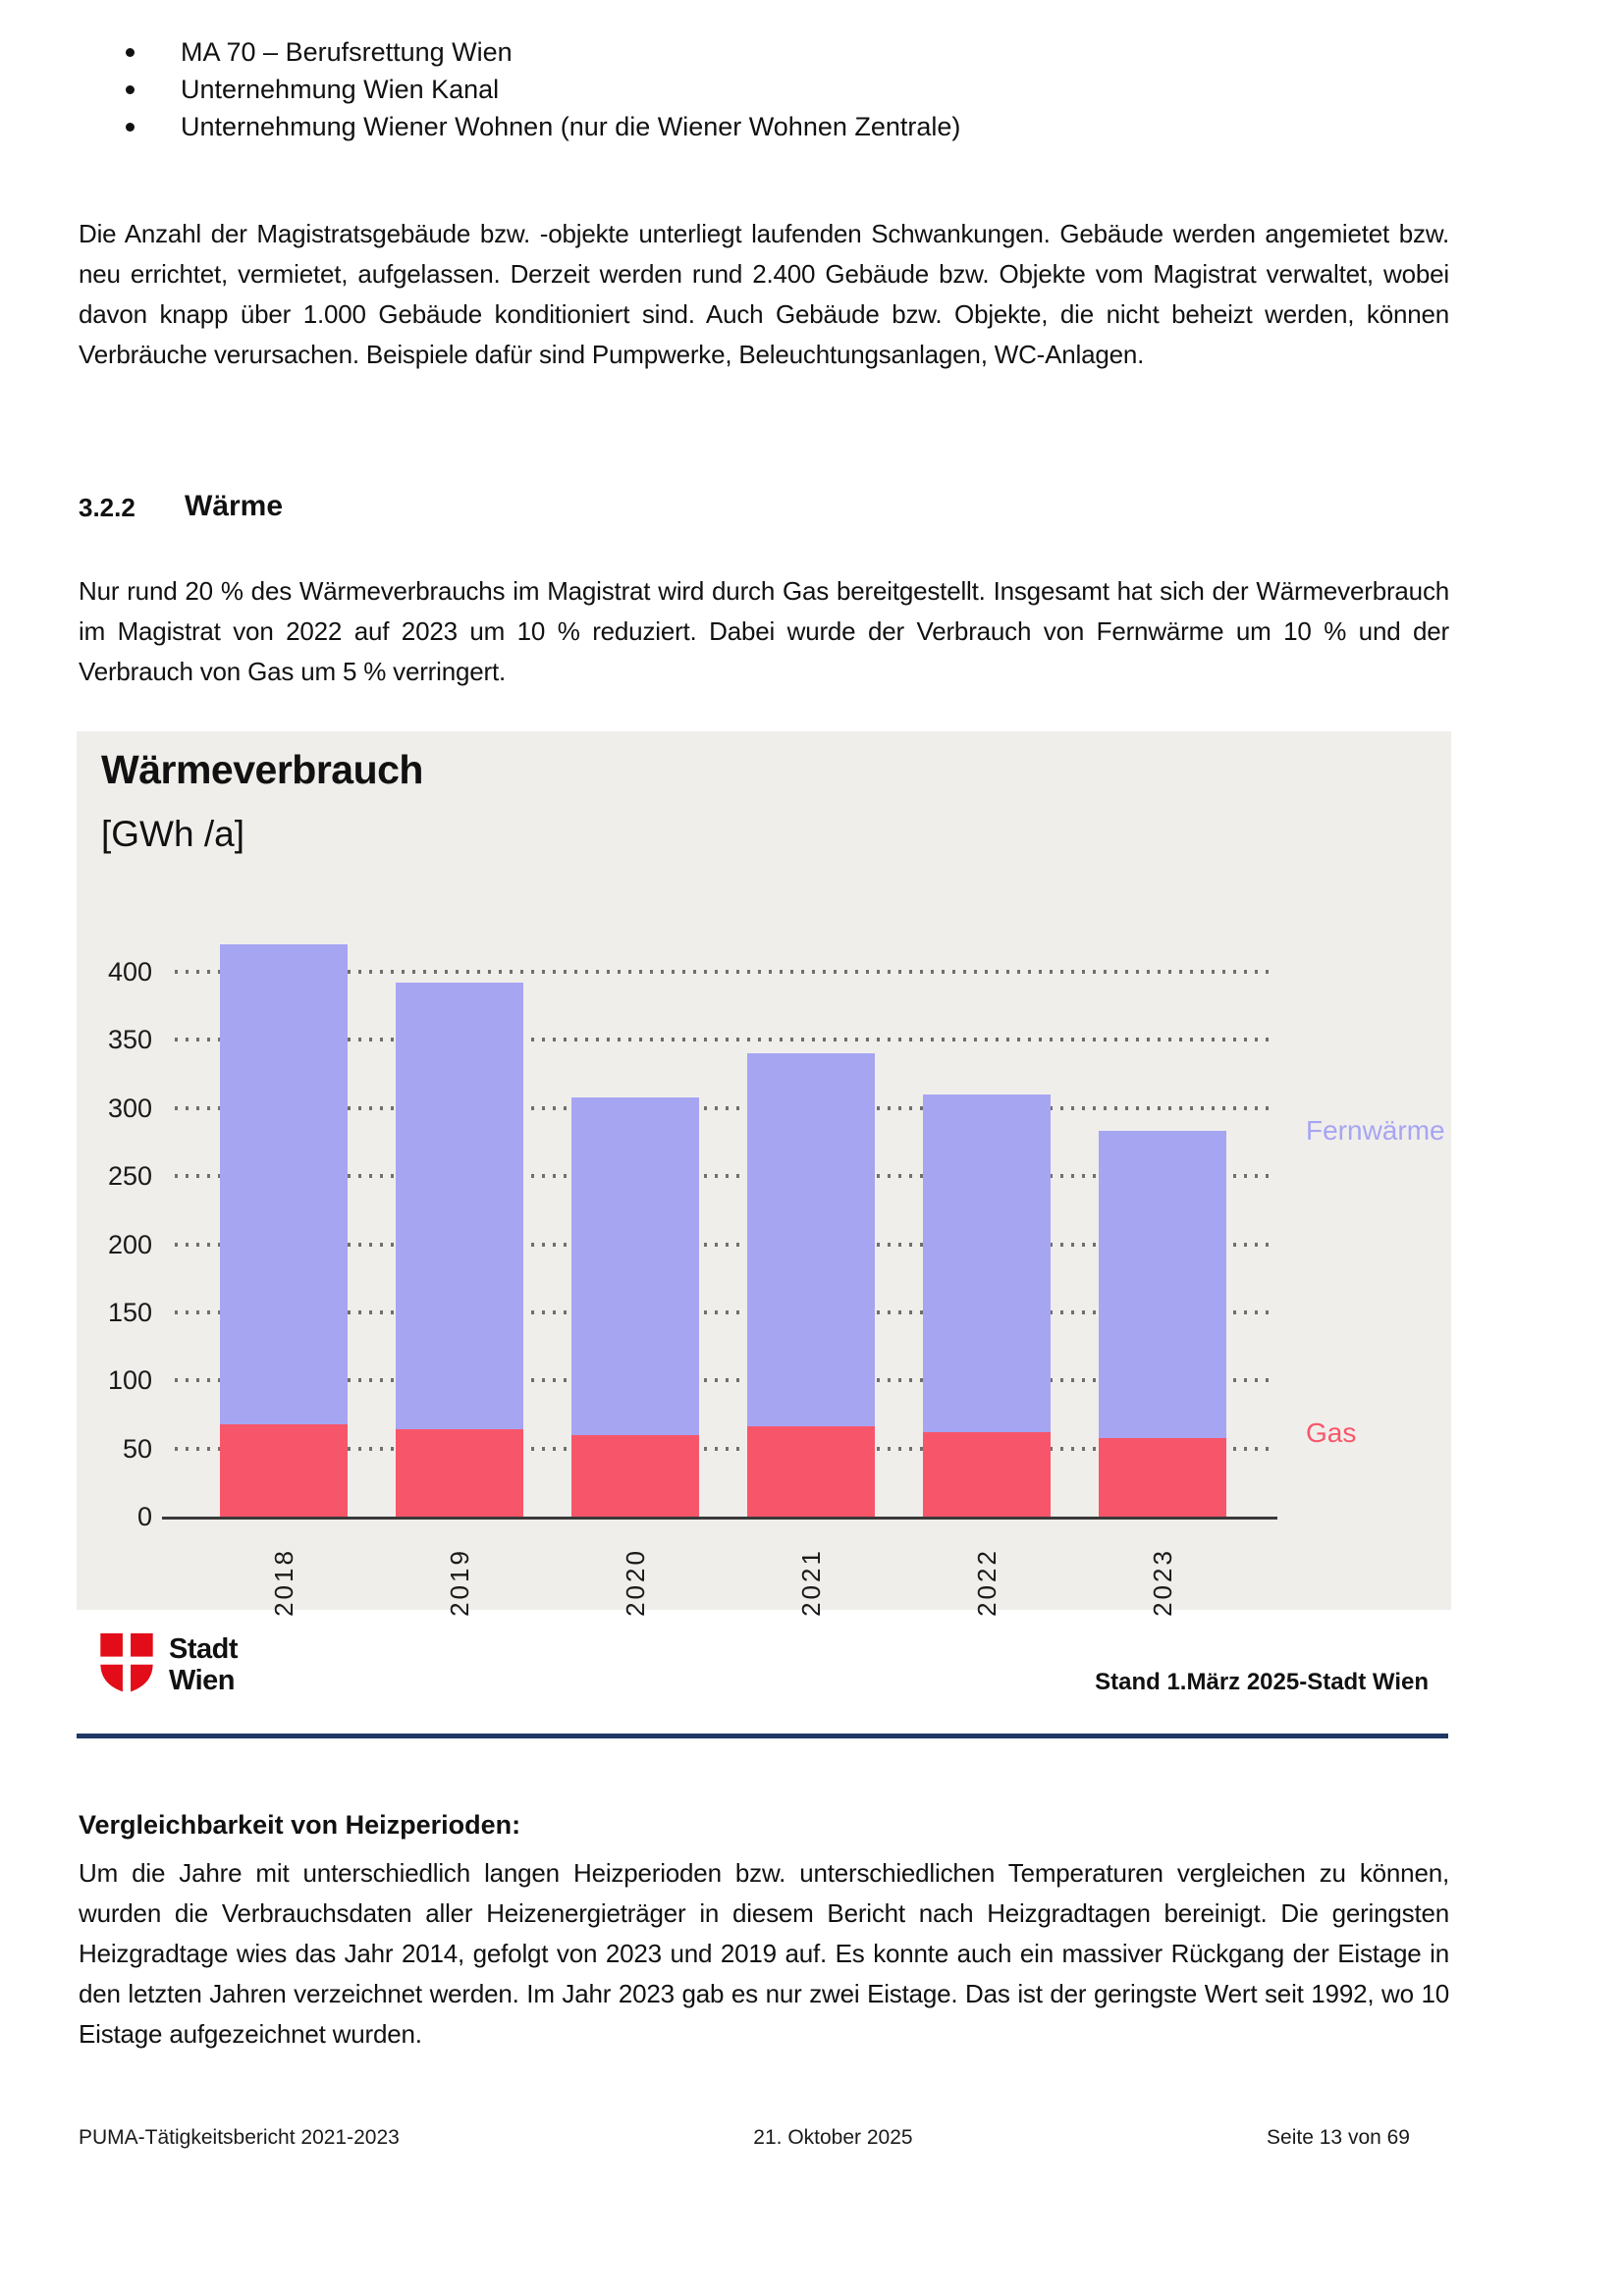  What do you see at coordinates (129, 1176) in the screenshot?
I see `y-axis-tick-250: 250` at bounding box center [129, 1176].